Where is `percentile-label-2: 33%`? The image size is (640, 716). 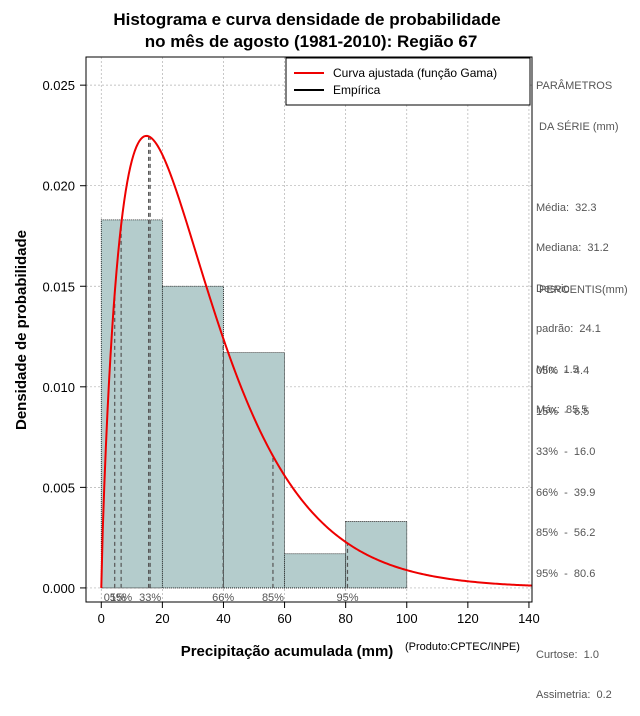
percentile-label-2: 33% is located at coordinates (150, 598).